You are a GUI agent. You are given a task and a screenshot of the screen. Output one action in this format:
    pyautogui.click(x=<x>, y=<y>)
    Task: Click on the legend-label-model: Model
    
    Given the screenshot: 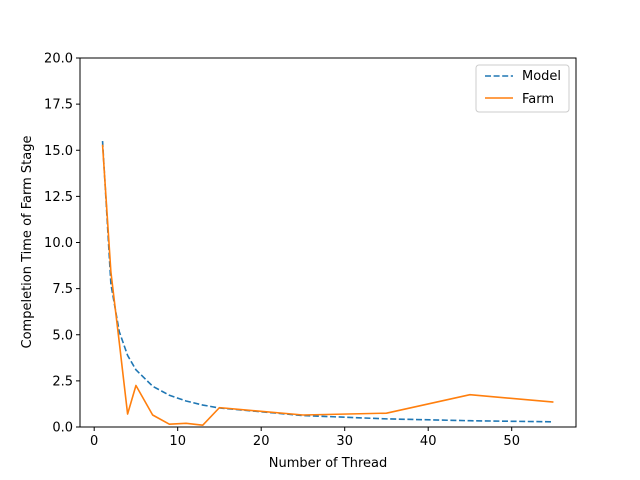 What is the action you would take?
    pyautogui.click(x=541, y=76)
    